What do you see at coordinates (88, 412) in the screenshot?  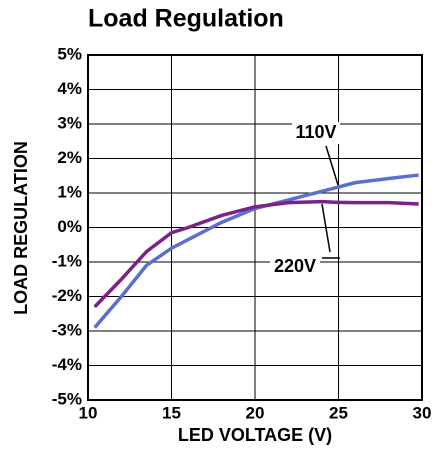 I see `x-tick-label: 10` at bounding box center [88, 412].